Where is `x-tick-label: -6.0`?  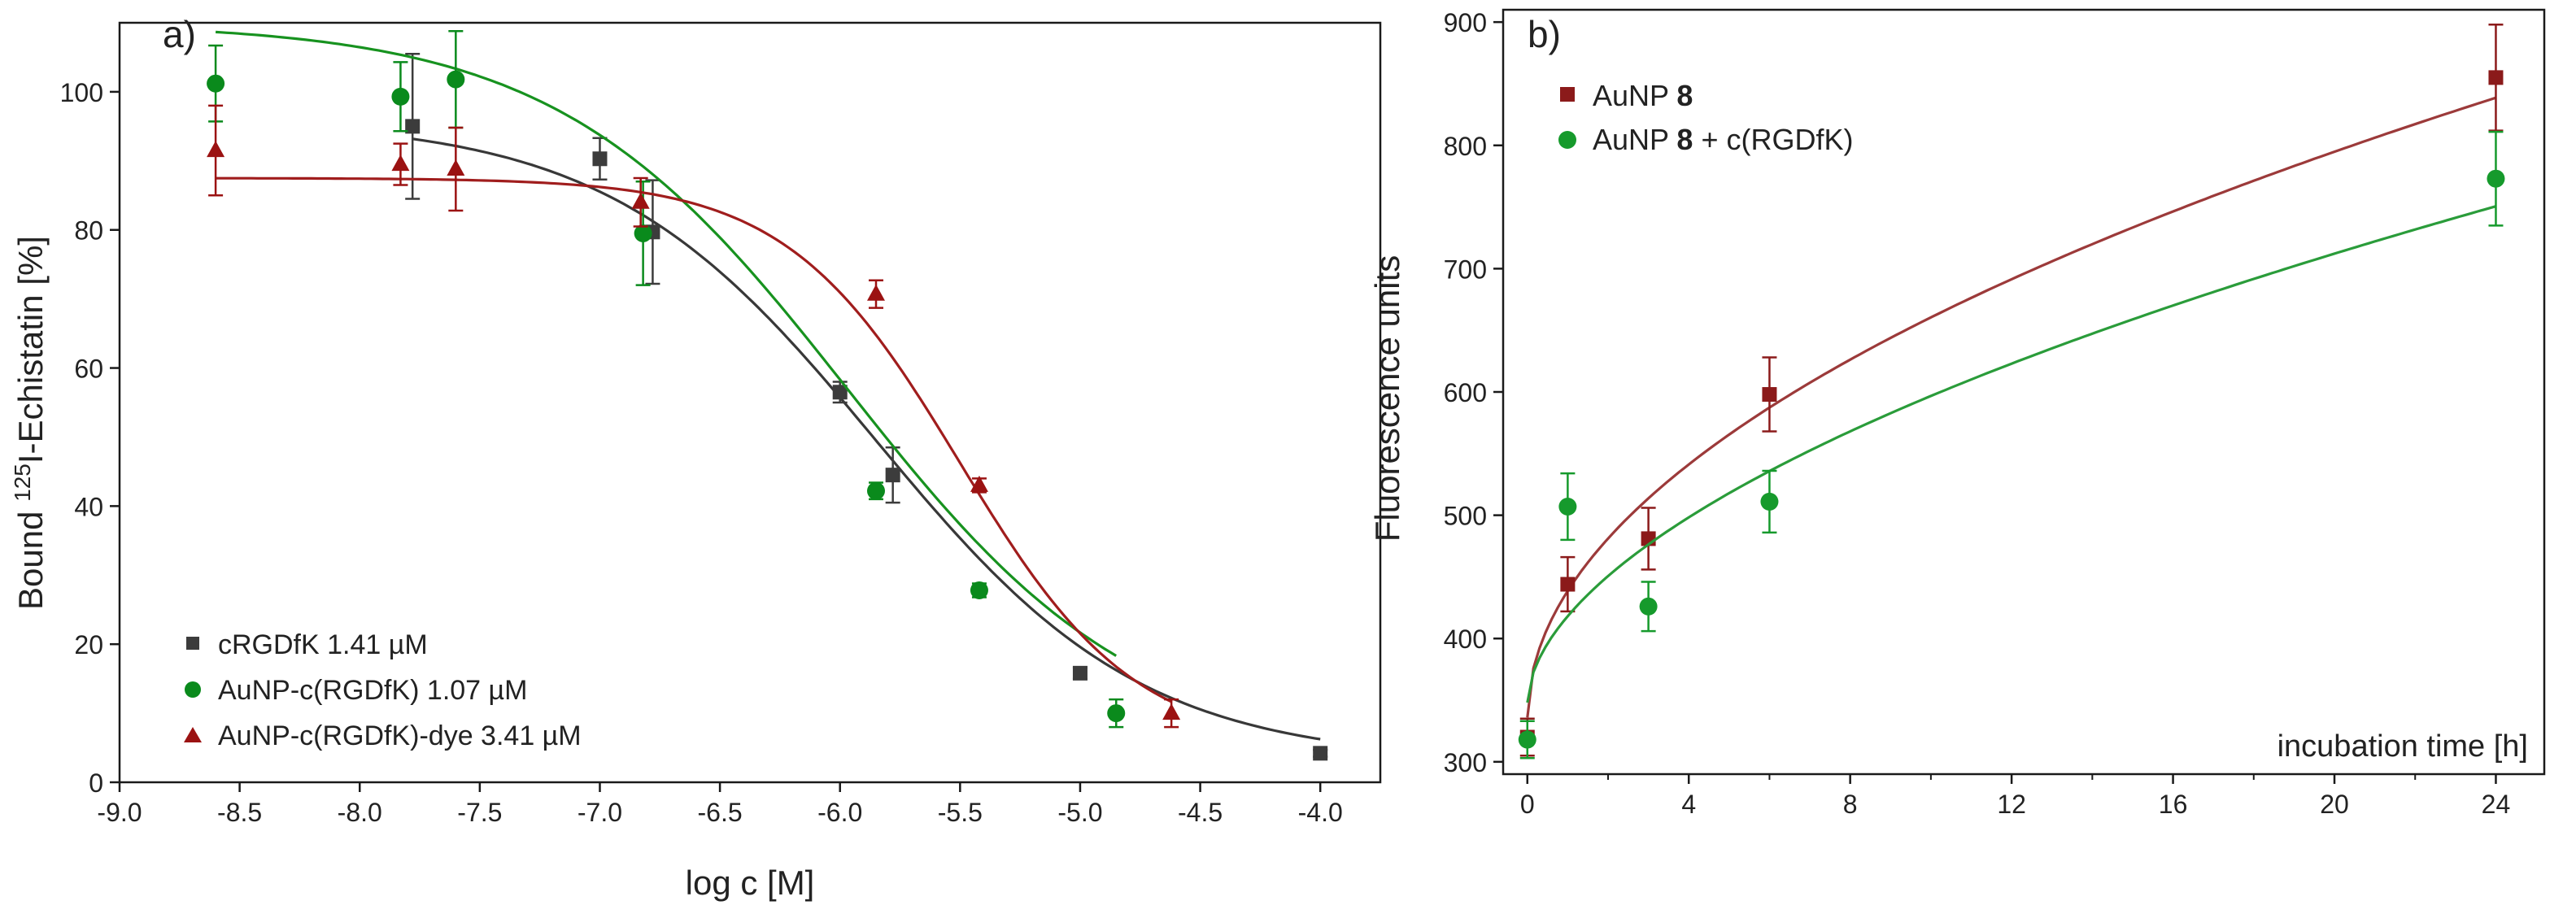 x-tick-label: -6.0 is located at coordinates (839, 813).